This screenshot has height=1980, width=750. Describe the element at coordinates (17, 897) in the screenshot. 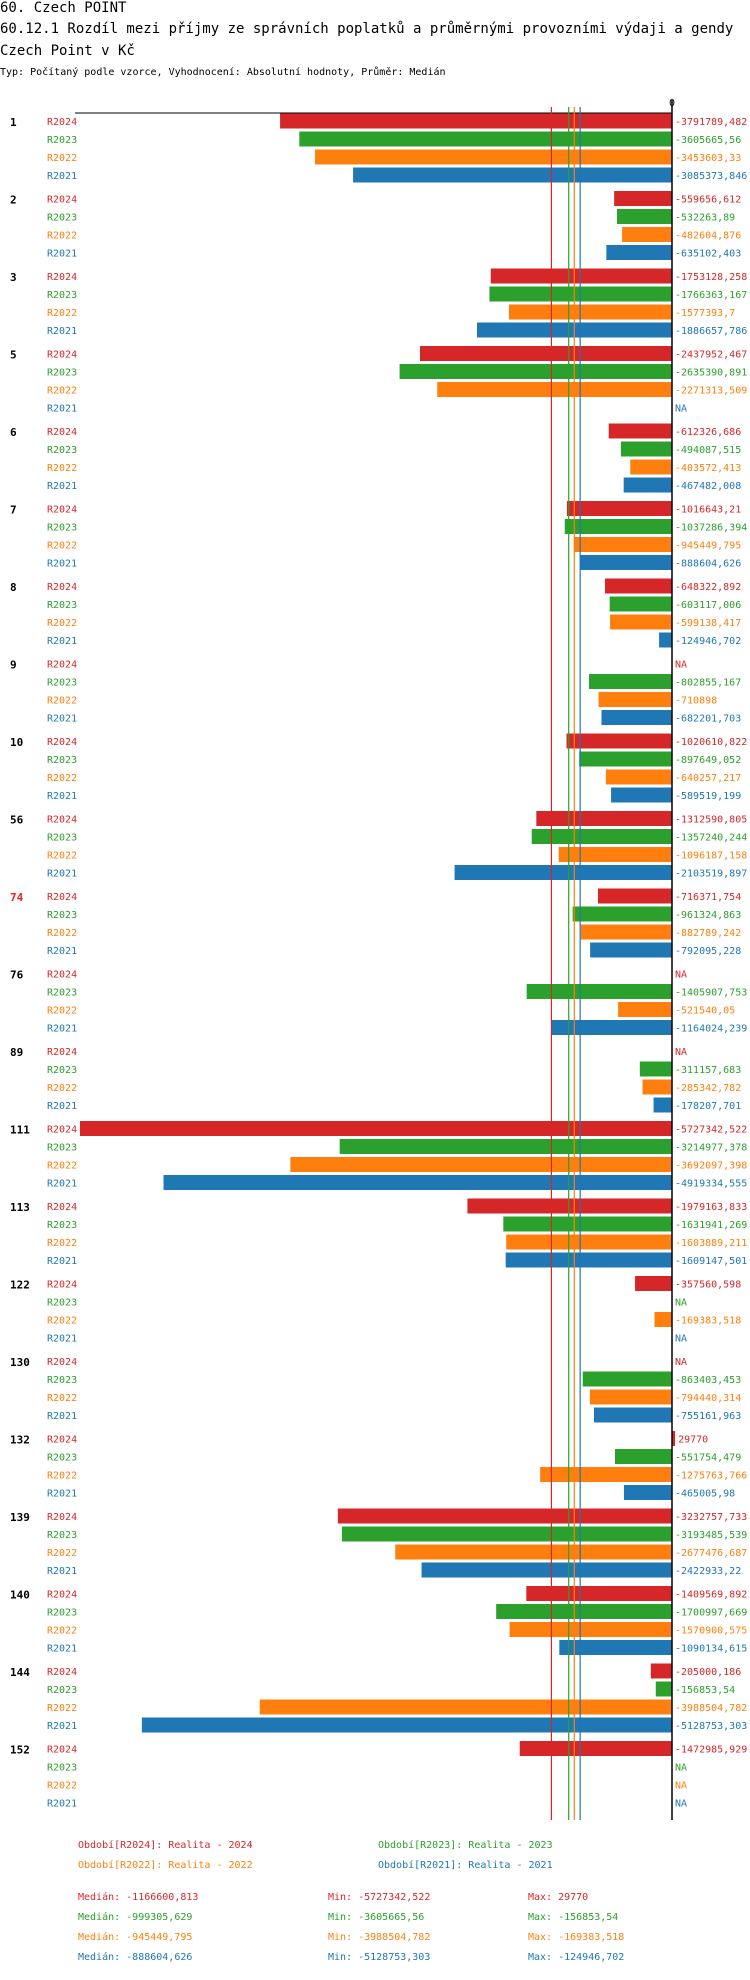

I see `group-label: 74` at that location.